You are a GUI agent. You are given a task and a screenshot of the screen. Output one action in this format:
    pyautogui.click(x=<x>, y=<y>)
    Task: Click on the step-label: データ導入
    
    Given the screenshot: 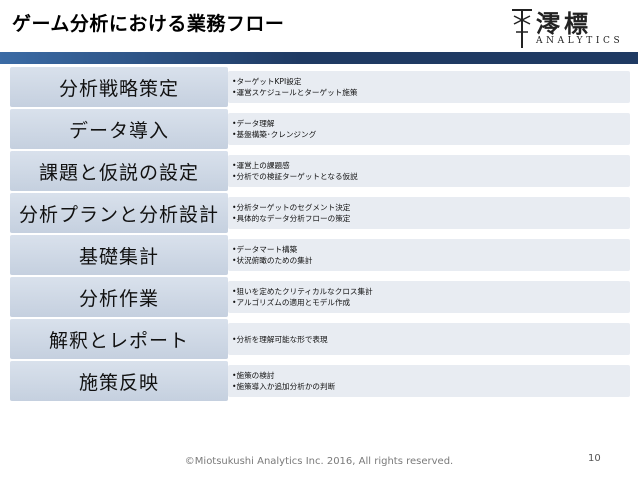 What is the action you would take?
    pyautogui.click(x=124, y=129)
    